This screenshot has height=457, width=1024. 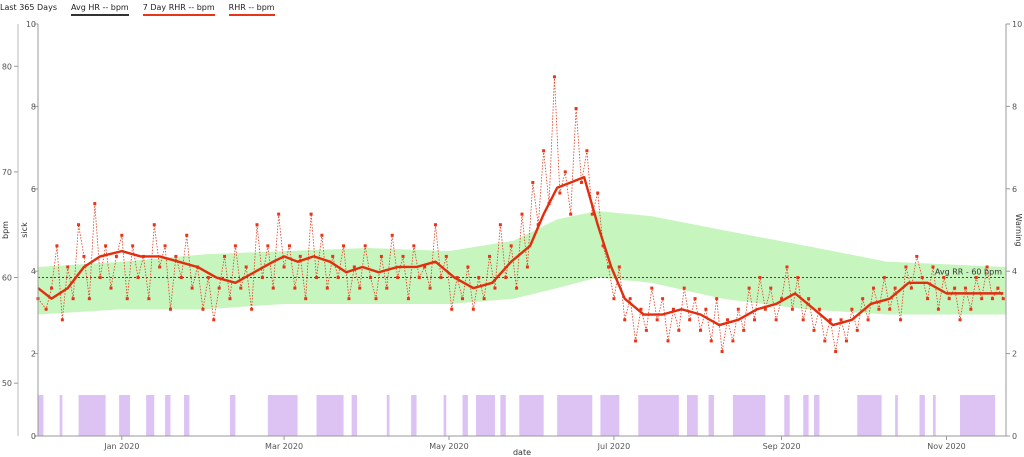 What do you see at coordinates (28, 7) in the screenshot?
I see `period-label: Last 365 Days` at bounding box center [28, 7].